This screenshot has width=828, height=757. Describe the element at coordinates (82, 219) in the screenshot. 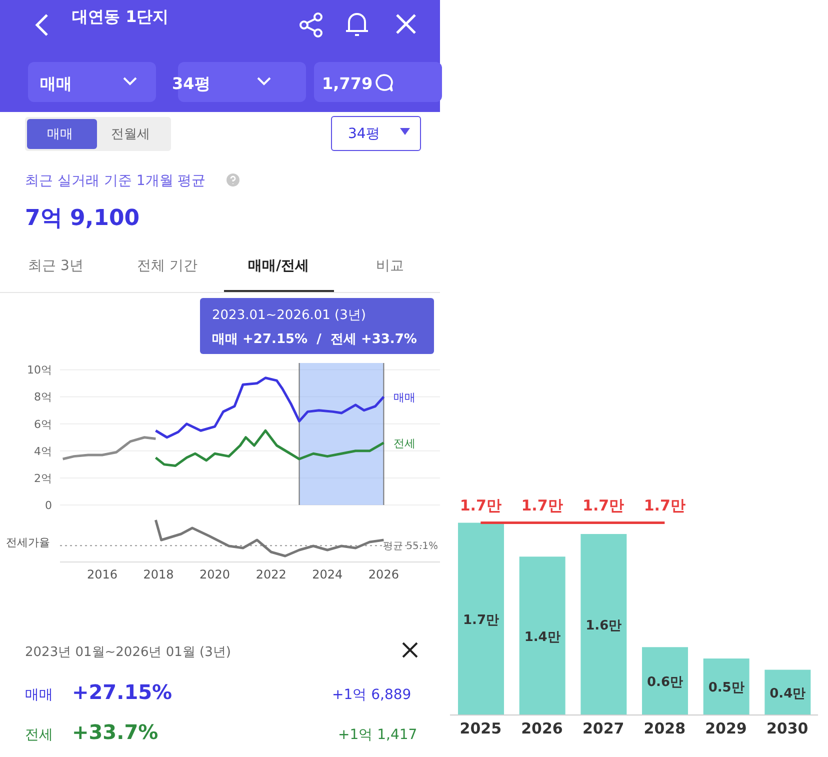

I see `text: 7억 9,100` at that location.